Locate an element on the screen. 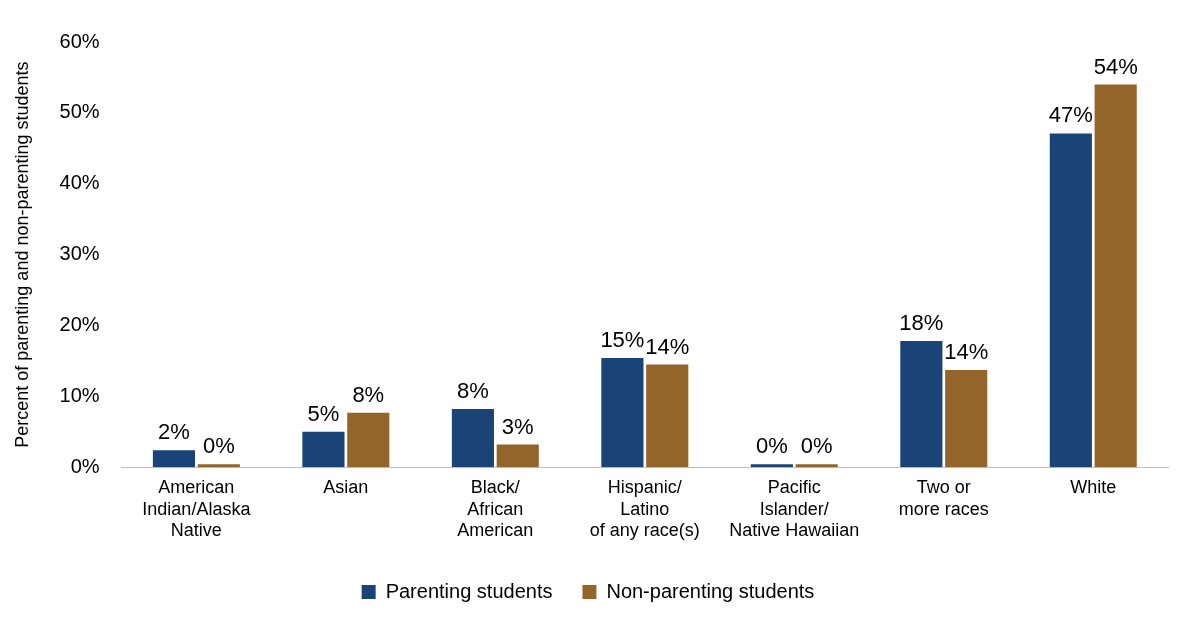  data-label: 3% is located at coordinates (517, 426).